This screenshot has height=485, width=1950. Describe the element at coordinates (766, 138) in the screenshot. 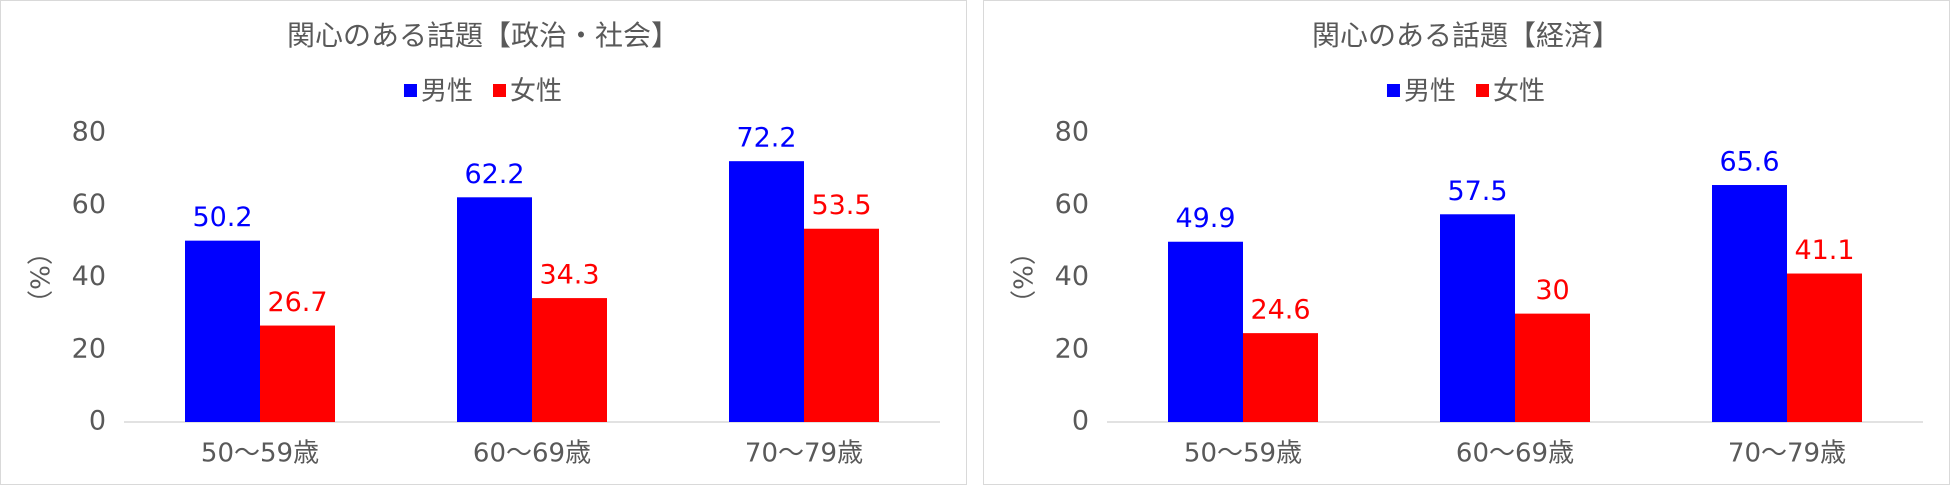

I see `data-label: 72.2` at that location.